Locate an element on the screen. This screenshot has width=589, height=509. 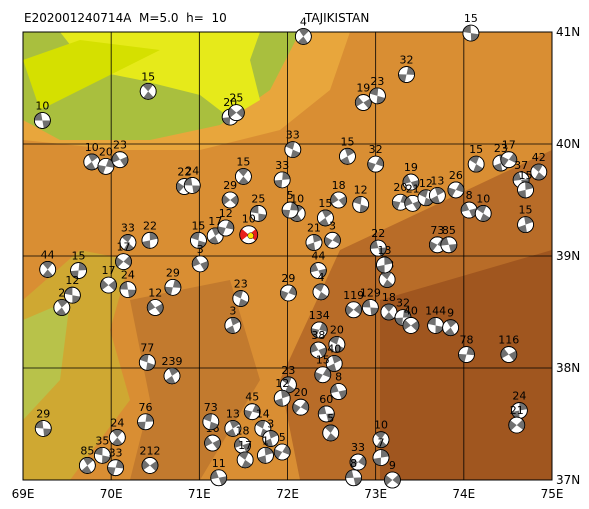
depth-label: 24 is located at coordinates (519, 396).